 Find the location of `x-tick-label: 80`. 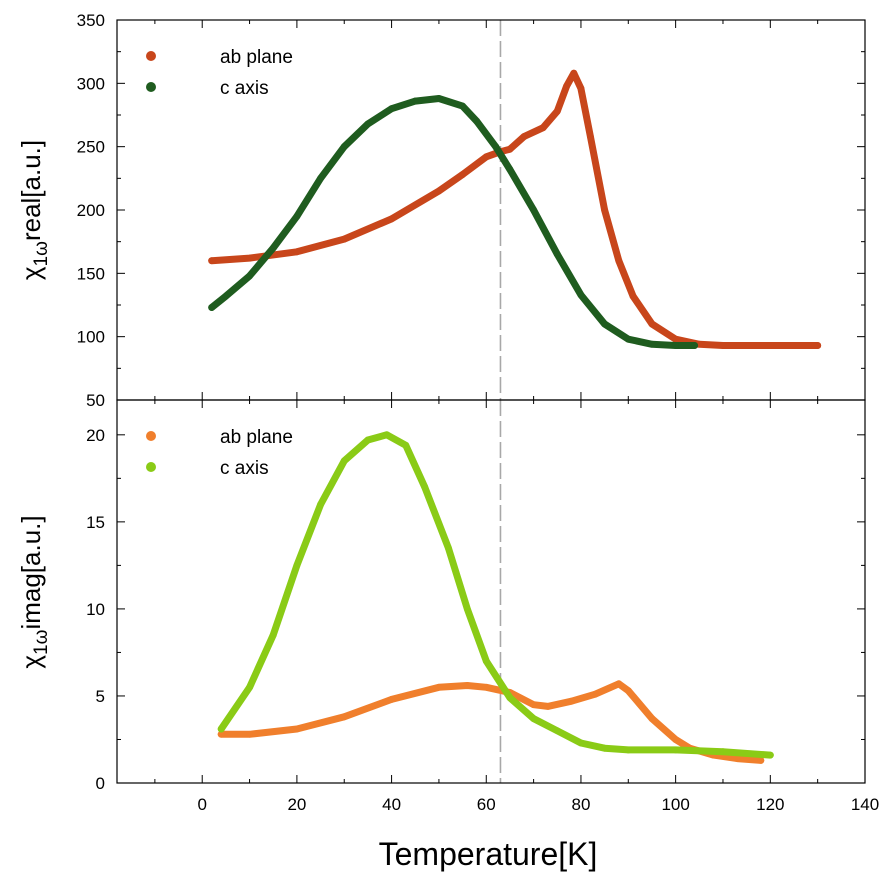

x-tick-label: 80 is located at coordinates (580, 804).